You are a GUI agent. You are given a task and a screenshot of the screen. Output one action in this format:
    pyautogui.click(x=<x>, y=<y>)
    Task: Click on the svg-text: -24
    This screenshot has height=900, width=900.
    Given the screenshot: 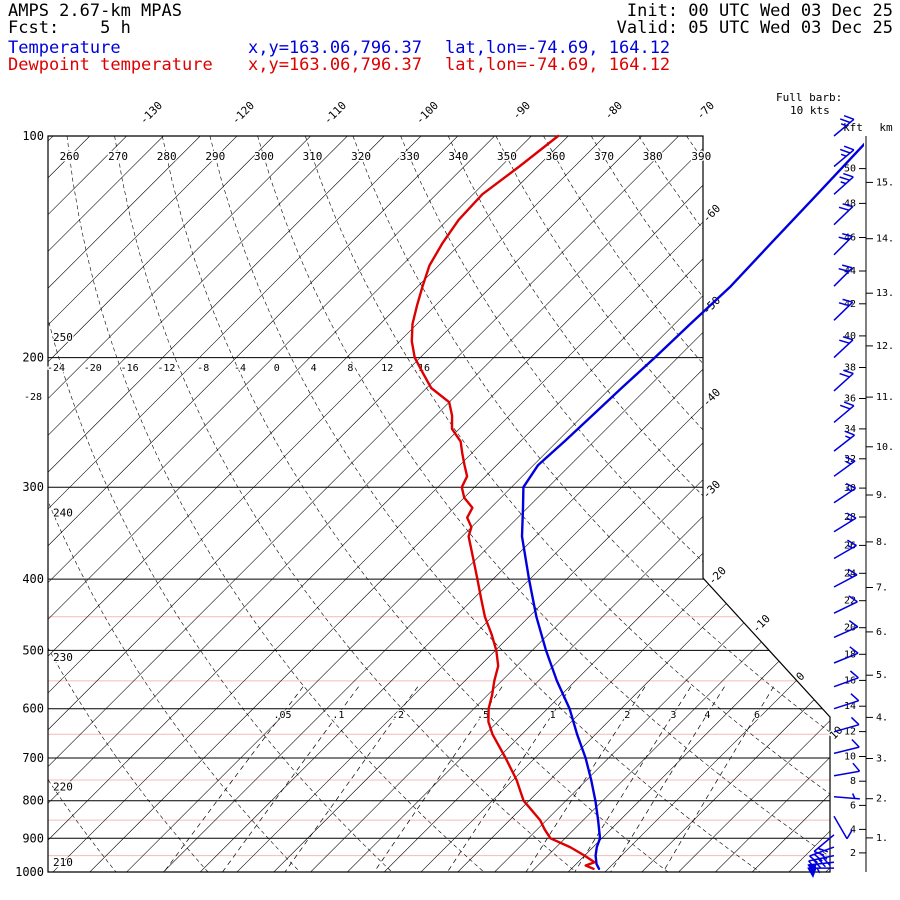 What is the action you would take?
    pyautogui.click(x=56, y=368)
    